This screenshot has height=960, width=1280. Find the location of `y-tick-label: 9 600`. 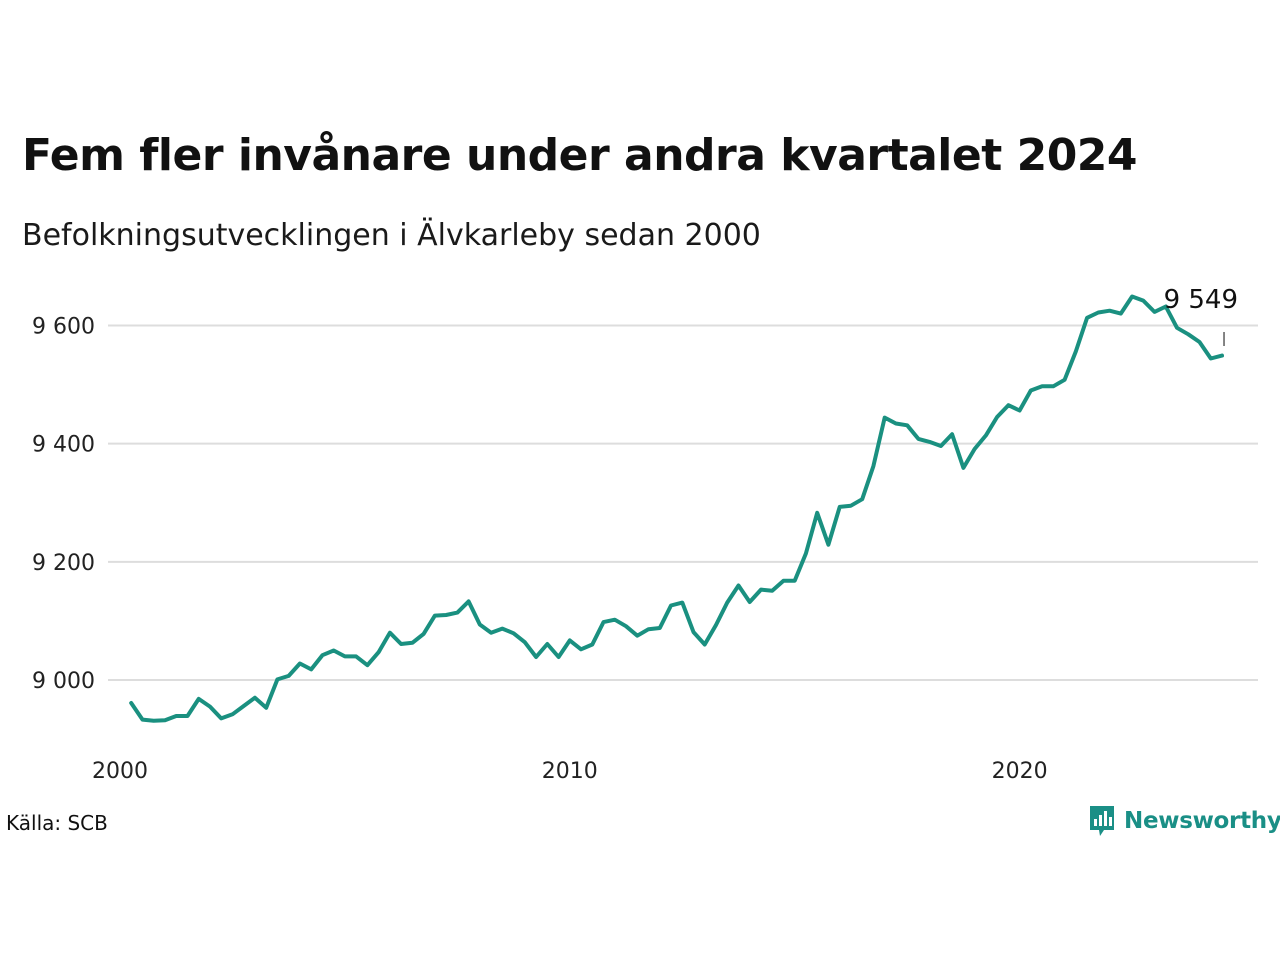

y-tick-label: 9 600 is located at coordinates (63, 326).